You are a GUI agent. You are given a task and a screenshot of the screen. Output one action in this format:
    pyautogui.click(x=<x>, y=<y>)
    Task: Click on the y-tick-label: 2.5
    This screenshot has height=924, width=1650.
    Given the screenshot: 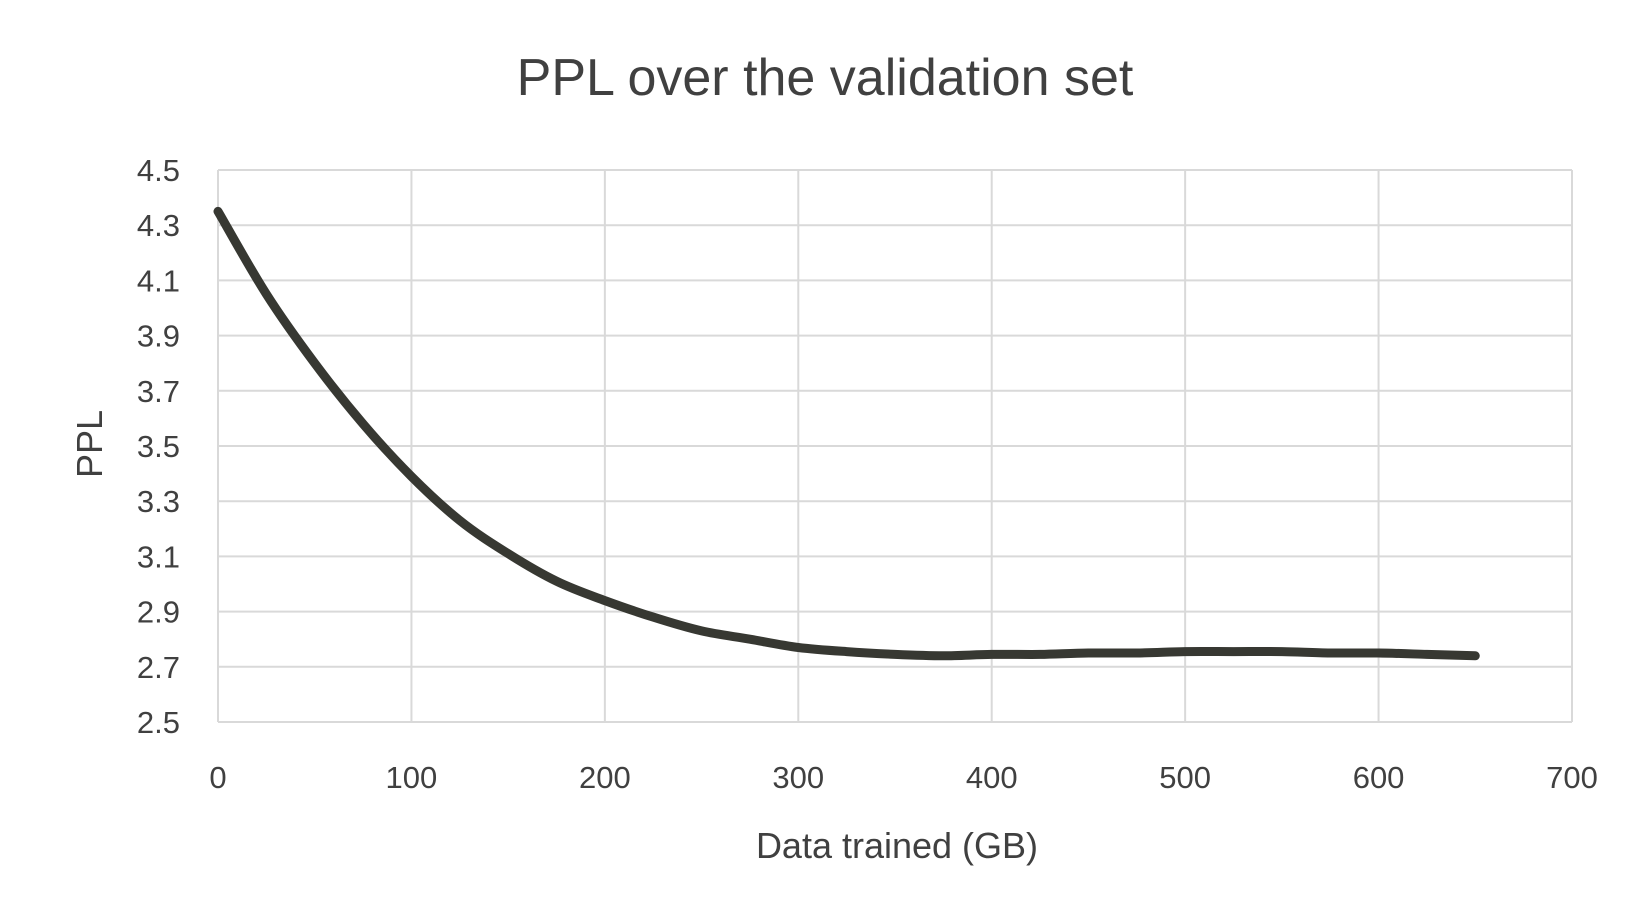 What is the action you would take?
    pyautogui.click(x=158, y=722)
    